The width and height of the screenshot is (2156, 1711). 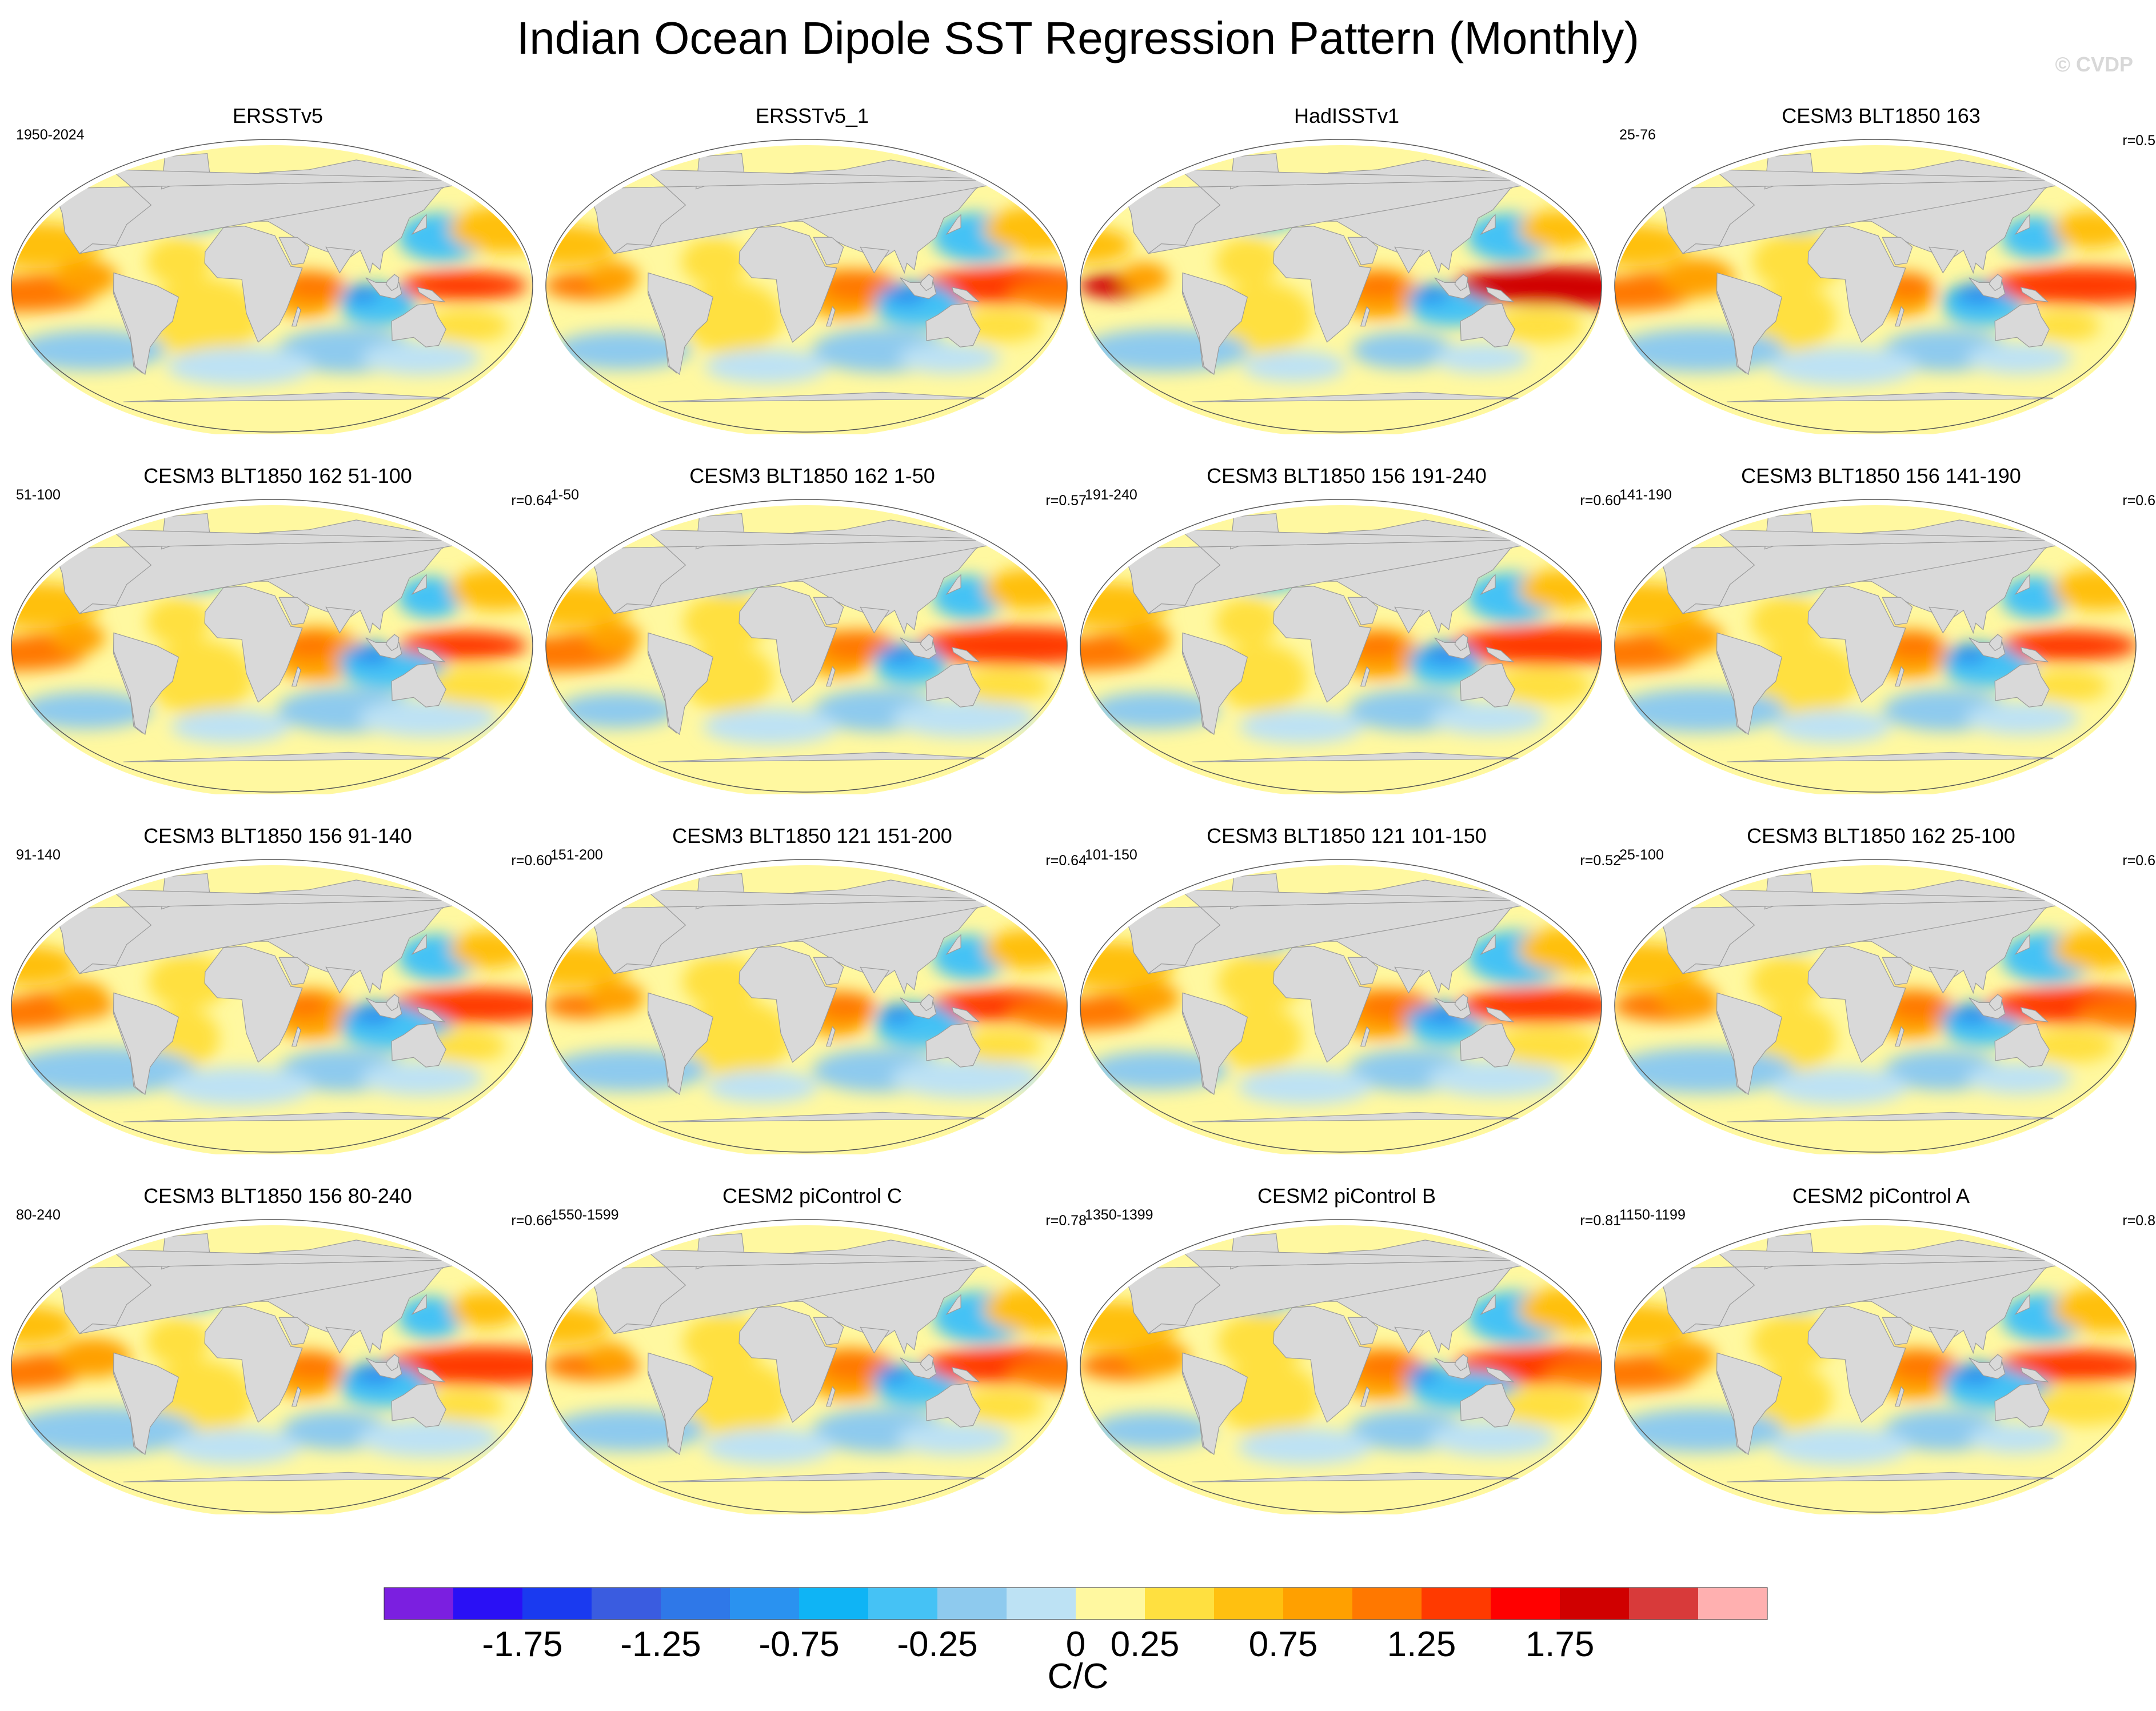 What do you see at coordinates (812, 835) in the screenshot?
I see `panel-title: CESM3 BLT1850 121 151-200` at bounding box center [812, 835].